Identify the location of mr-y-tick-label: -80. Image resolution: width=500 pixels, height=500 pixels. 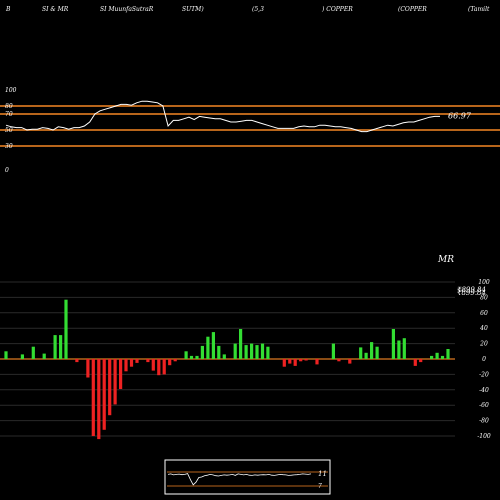
(484, 421).